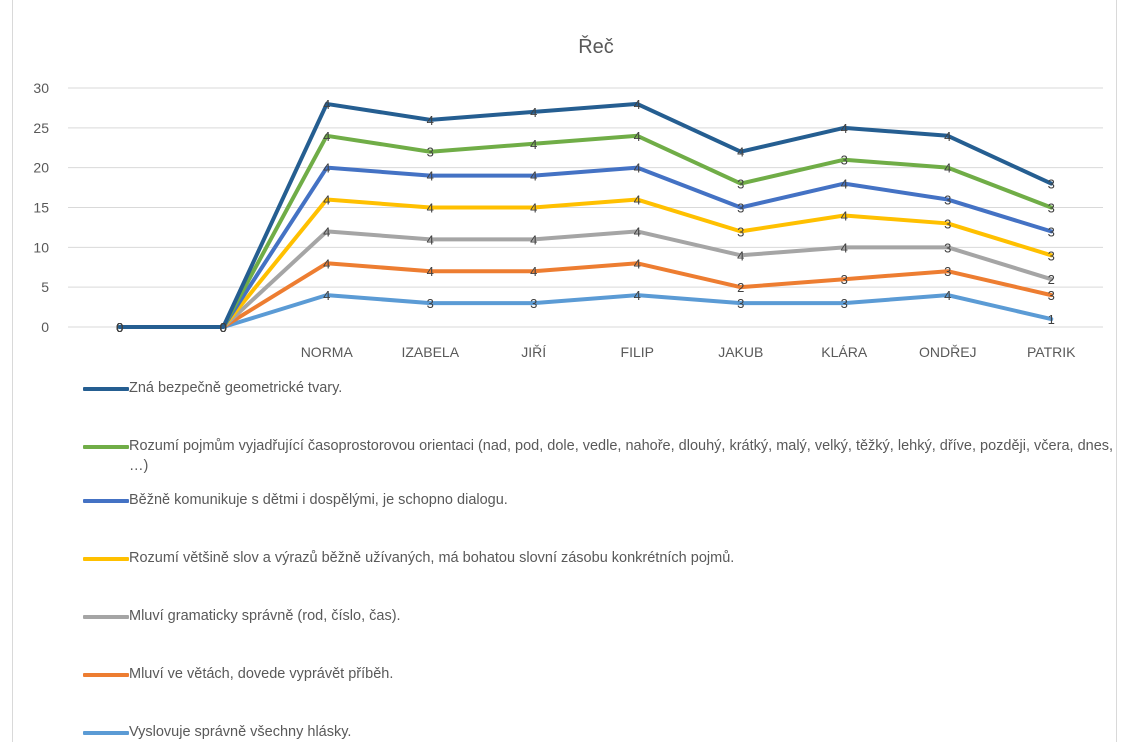 This screenshot has width=1129, height=742. I want to click on x-category-label: PATRIK, so click(1051, 352).